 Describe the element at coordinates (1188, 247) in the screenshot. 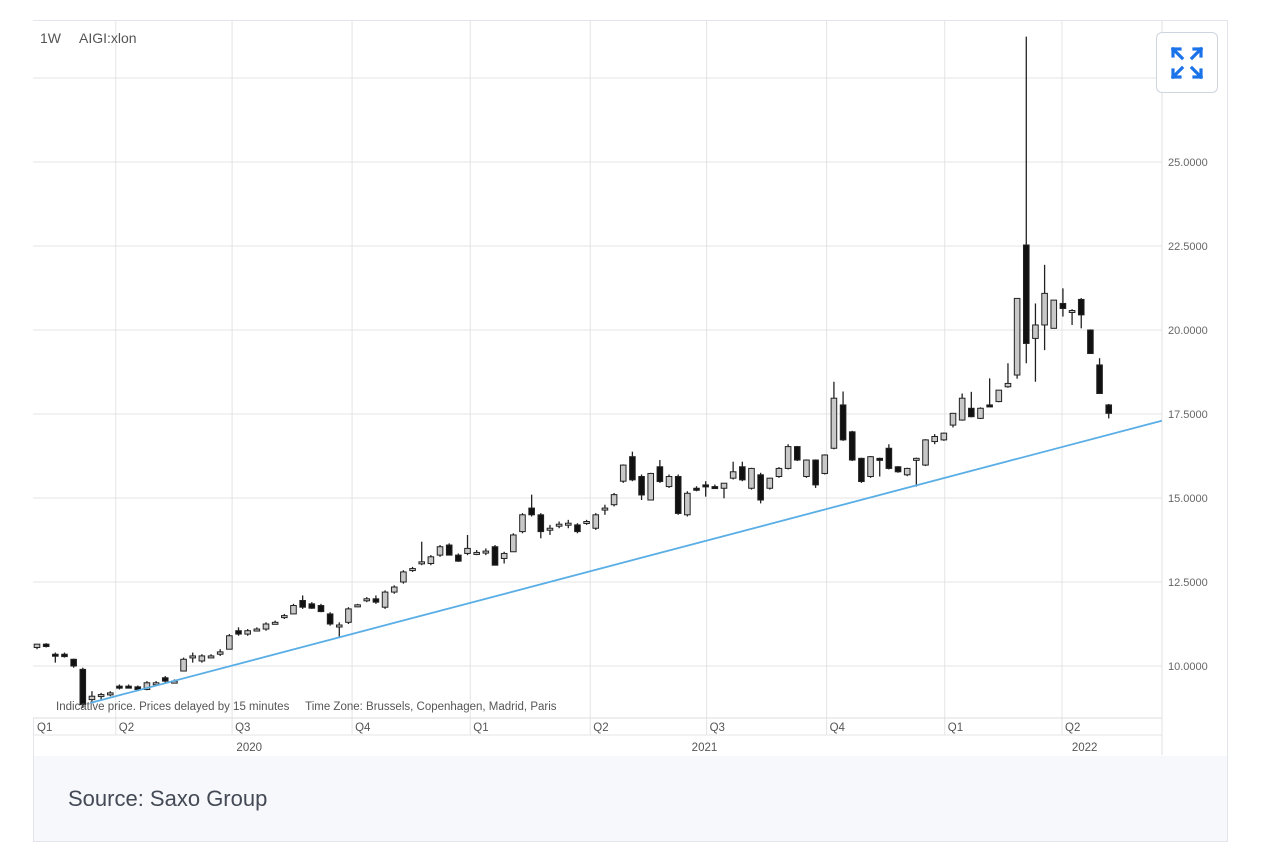

I see `y-tick-label: 22.5000` at that location.